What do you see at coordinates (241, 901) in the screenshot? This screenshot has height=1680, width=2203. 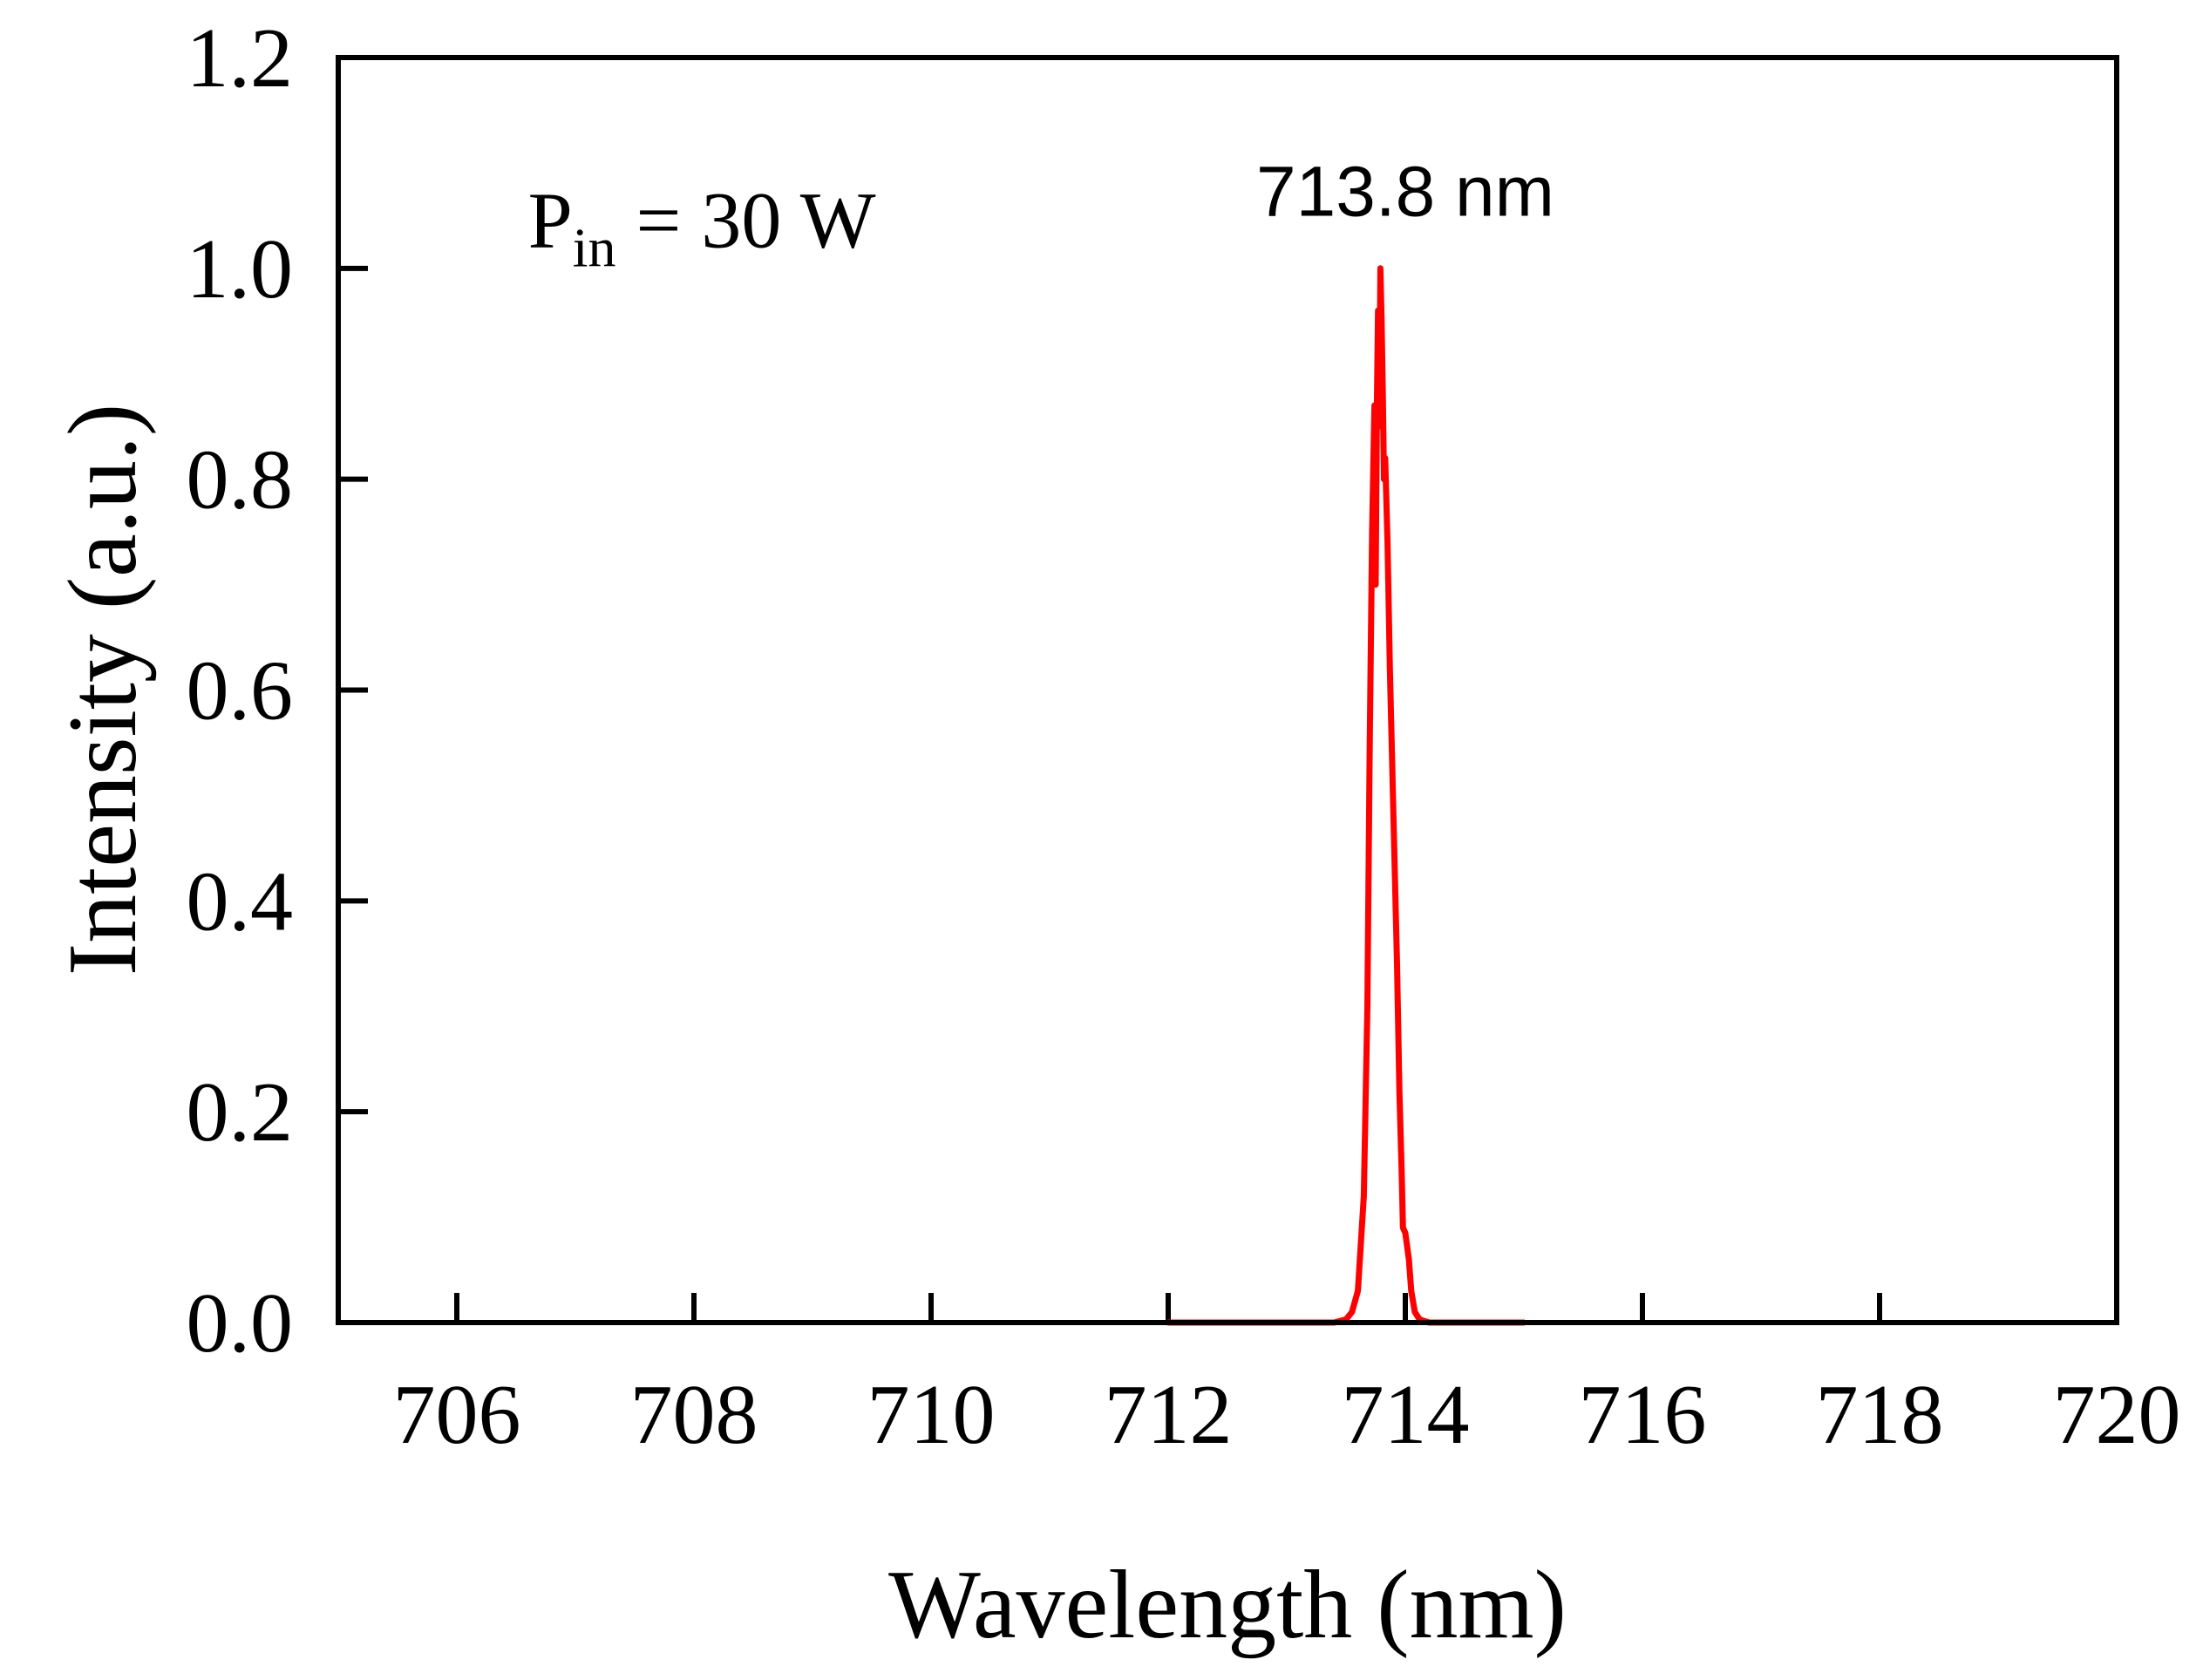 I see `y-tick-label: 0.4` at bounding box center [241, 901].